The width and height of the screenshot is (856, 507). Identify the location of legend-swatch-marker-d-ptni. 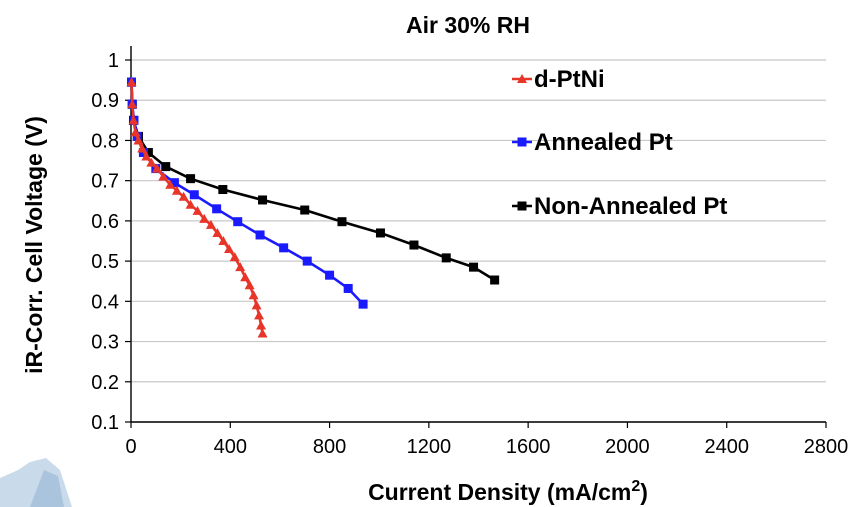
(522, 78).